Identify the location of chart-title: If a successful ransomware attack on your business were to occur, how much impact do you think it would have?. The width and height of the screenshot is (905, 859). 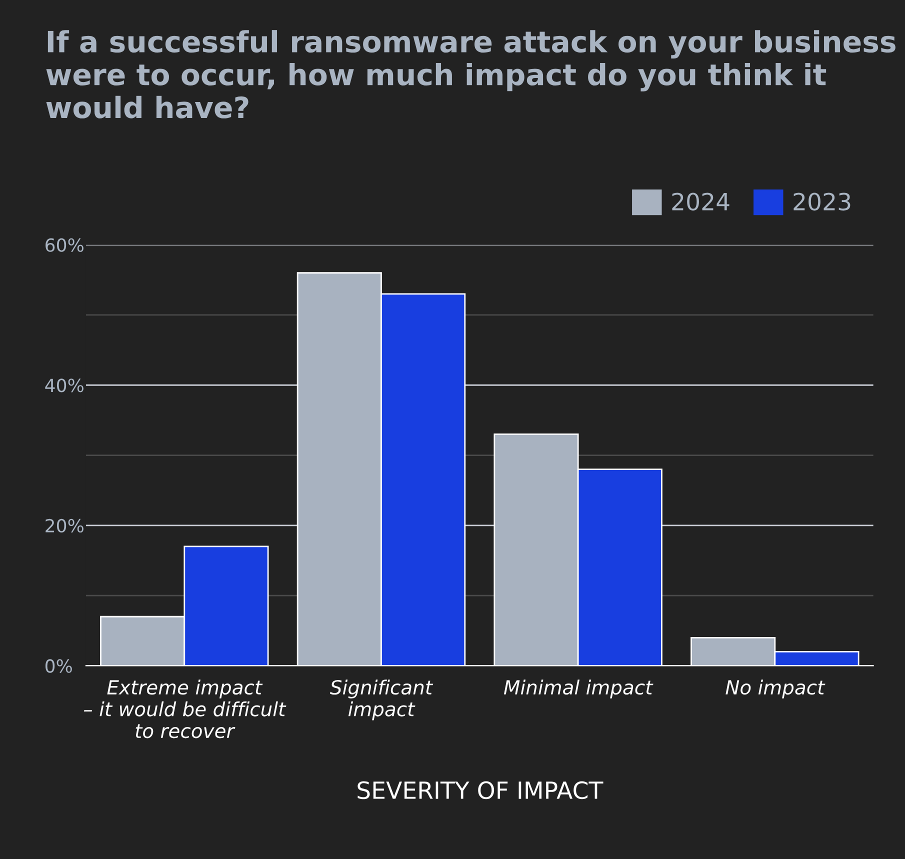
(471, 74).